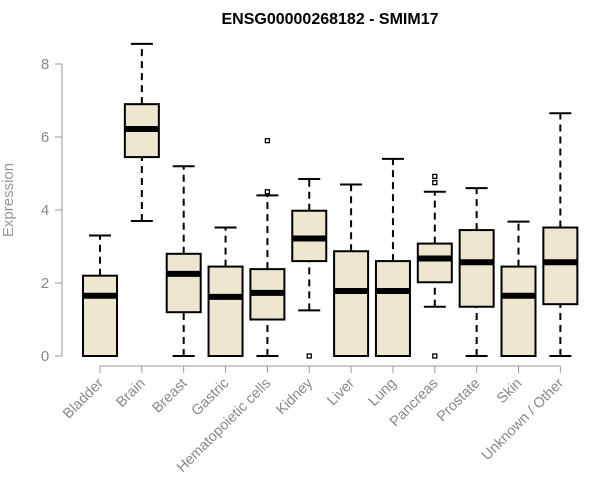 The height and width of the screenshot is (500, 600). Describe the element at coordinates (45, 283) in the screenshot. I see `y-tick-label: 2` at that location.